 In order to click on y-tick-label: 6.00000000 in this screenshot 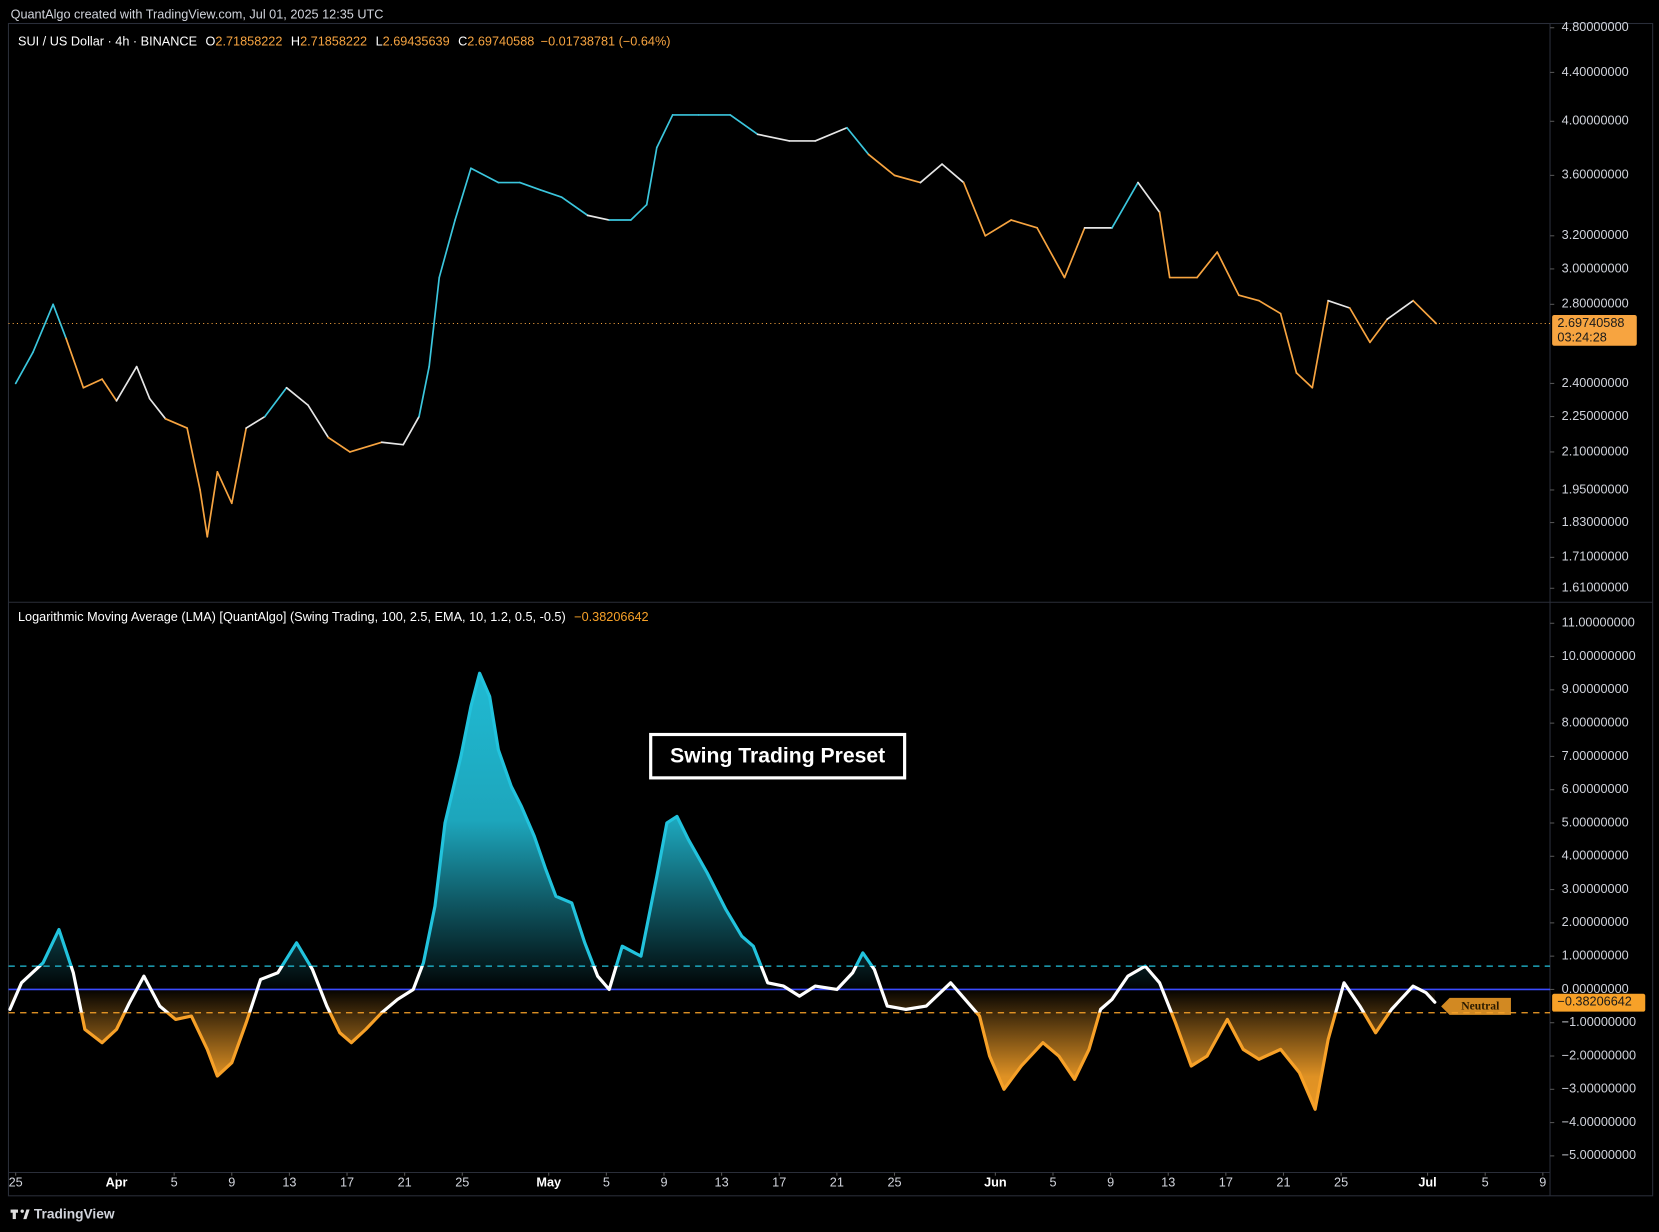, I will do `click(1595, 789)`.